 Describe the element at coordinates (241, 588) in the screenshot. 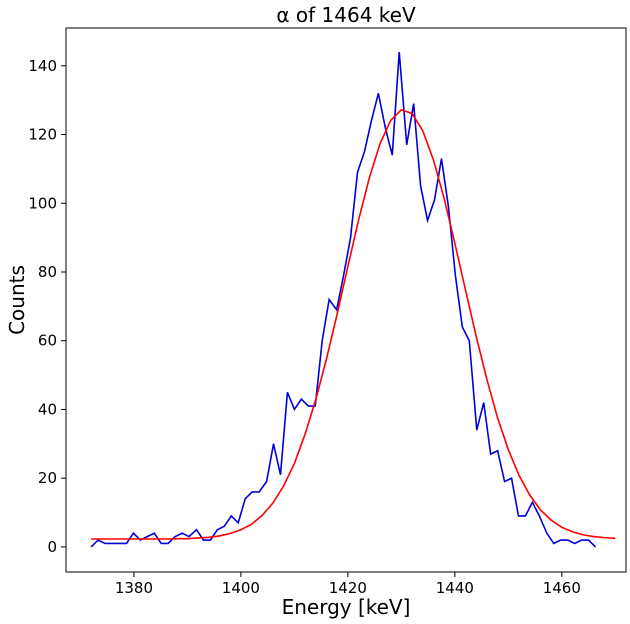

I see `x-tick-label: 1400` at that location.